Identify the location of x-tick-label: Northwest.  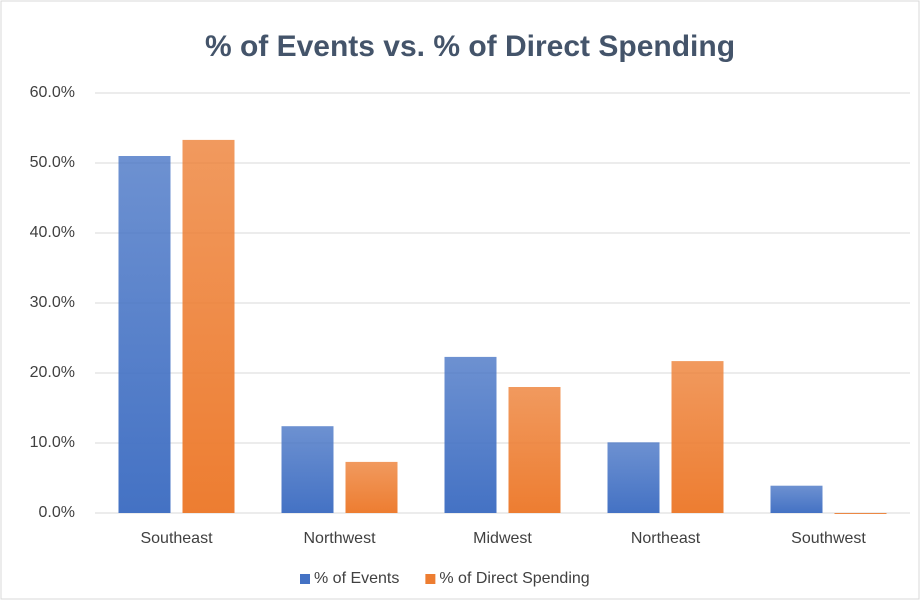
(339, 538).